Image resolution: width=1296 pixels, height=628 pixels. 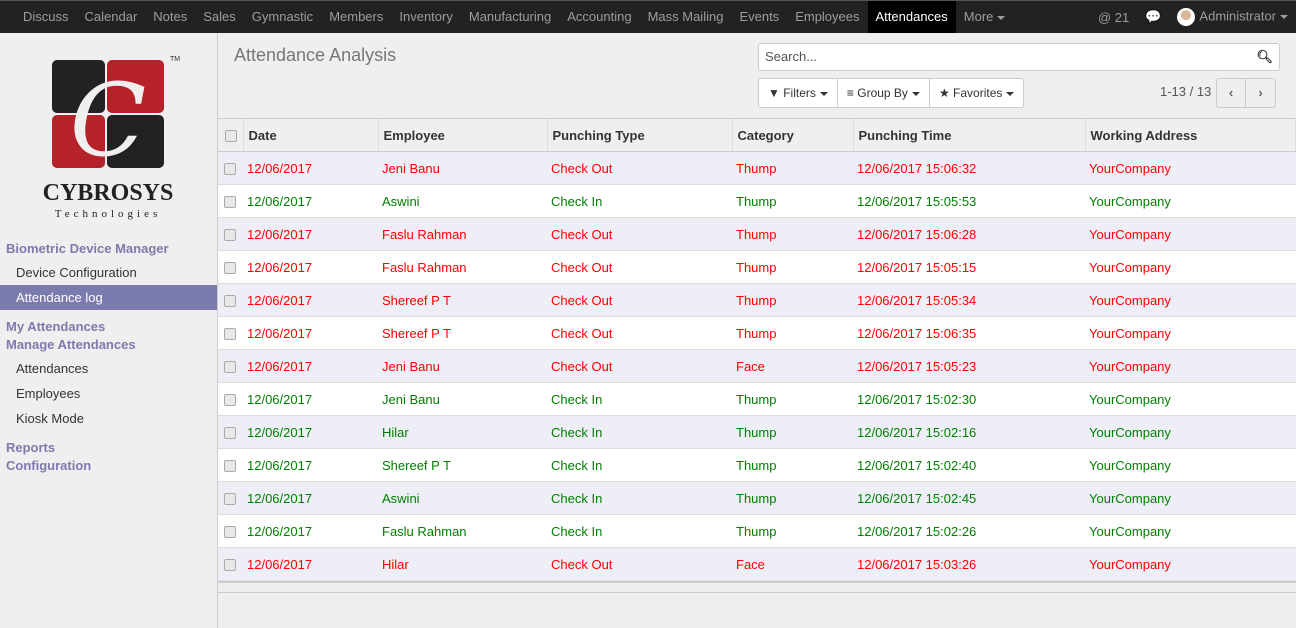 I want to click on menu-item-manufacturing: Manufacturing, so click(x=510, y=16).